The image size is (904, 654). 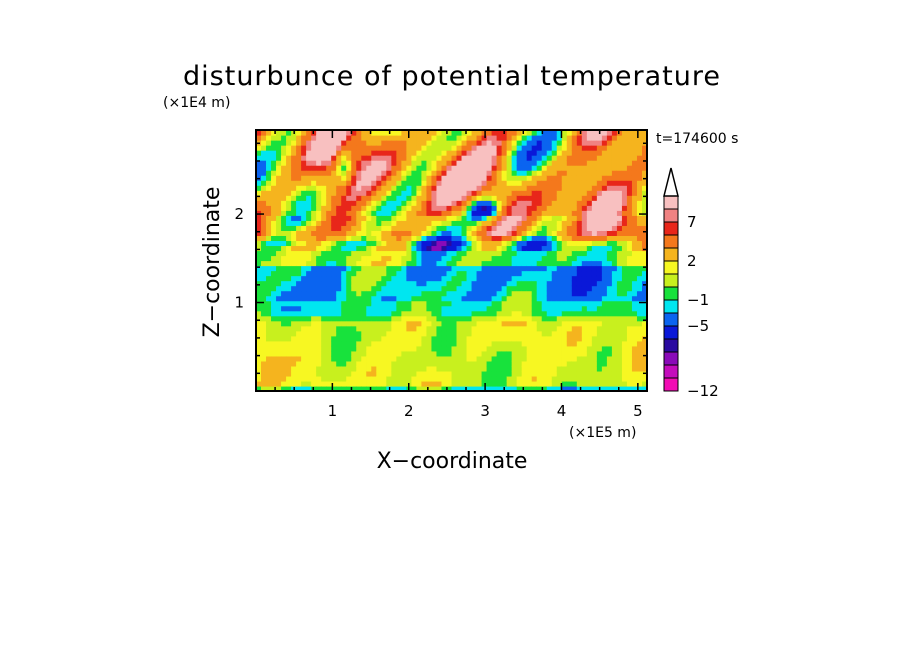 I want to click on colorbar-tick-label: −12, so click(x=703, y=391).